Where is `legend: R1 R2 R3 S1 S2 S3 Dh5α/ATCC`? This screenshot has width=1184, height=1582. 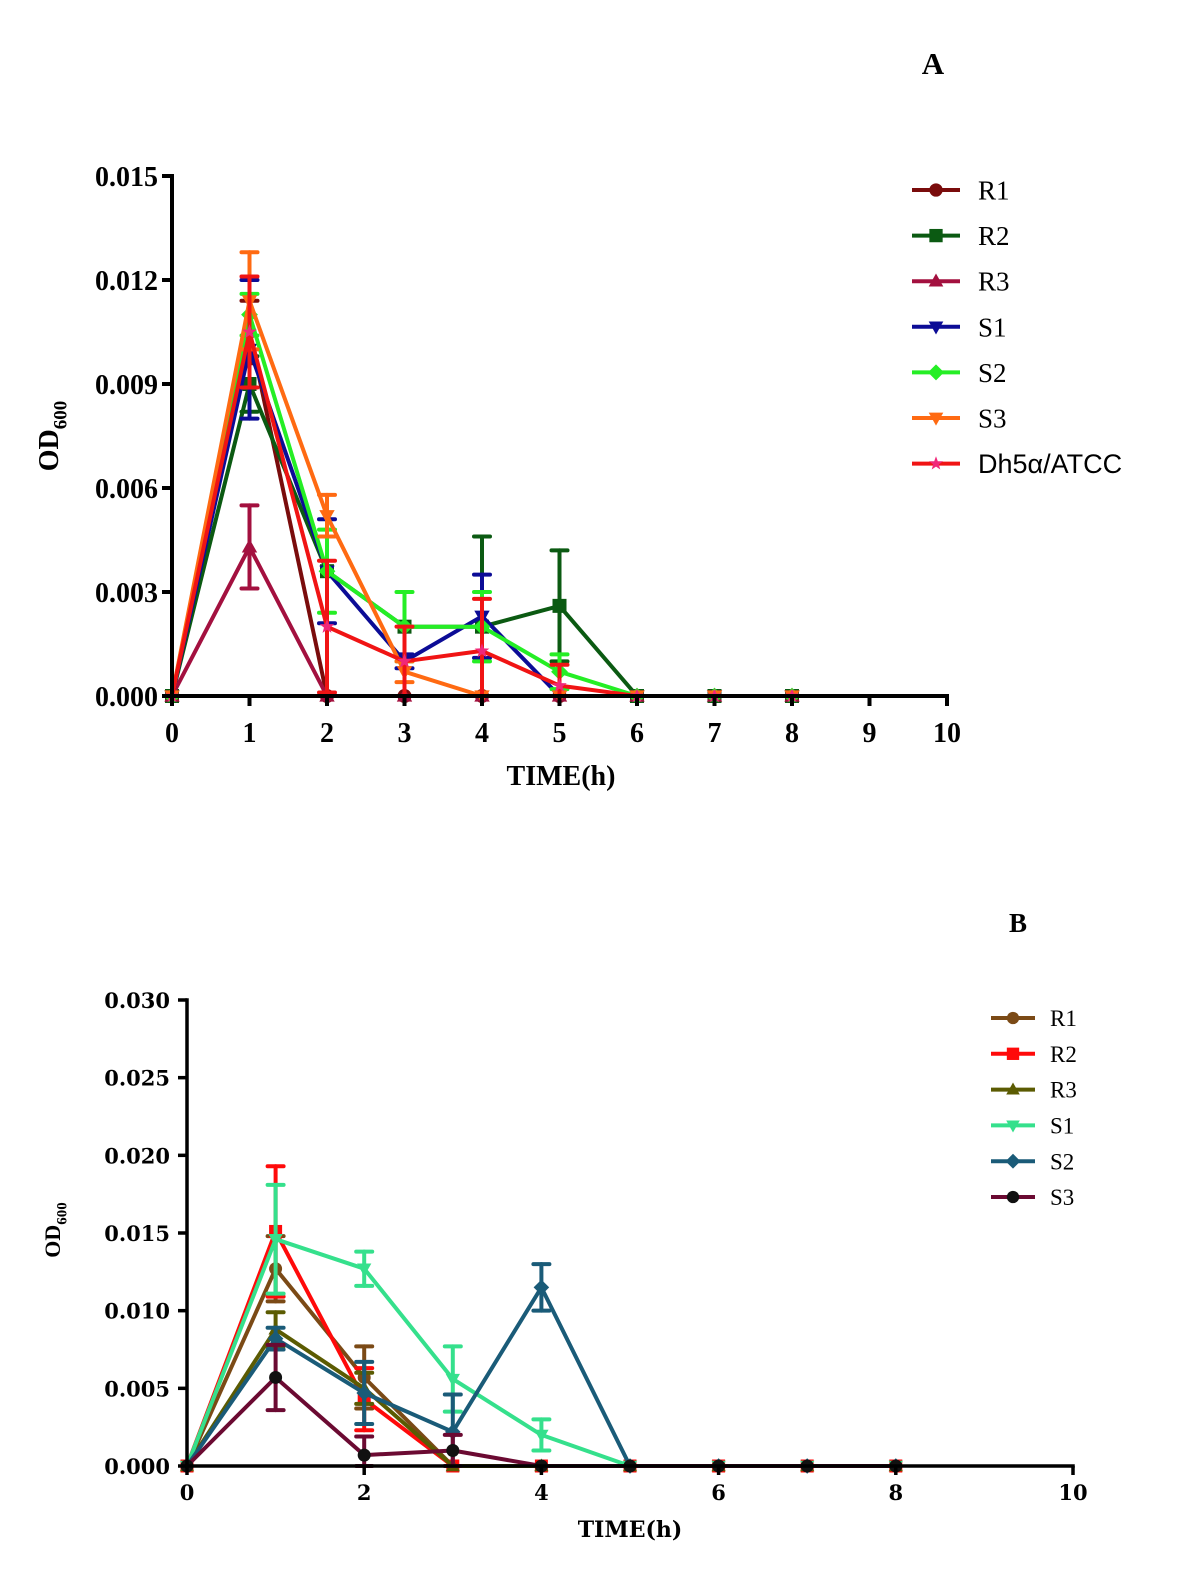 legend: R1 R2 R3 S1 S2 S3 Dh5α/ATCC is located at coordinates (1017, 327).